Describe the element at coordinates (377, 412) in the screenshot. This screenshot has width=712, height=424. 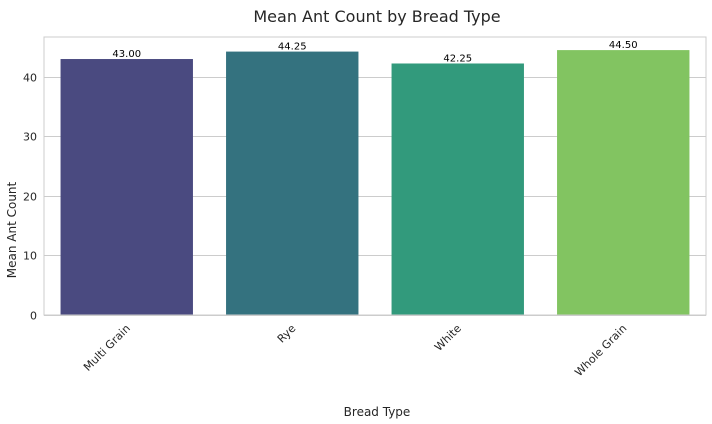
I see `x-axis-label: Bread Type` at that location.